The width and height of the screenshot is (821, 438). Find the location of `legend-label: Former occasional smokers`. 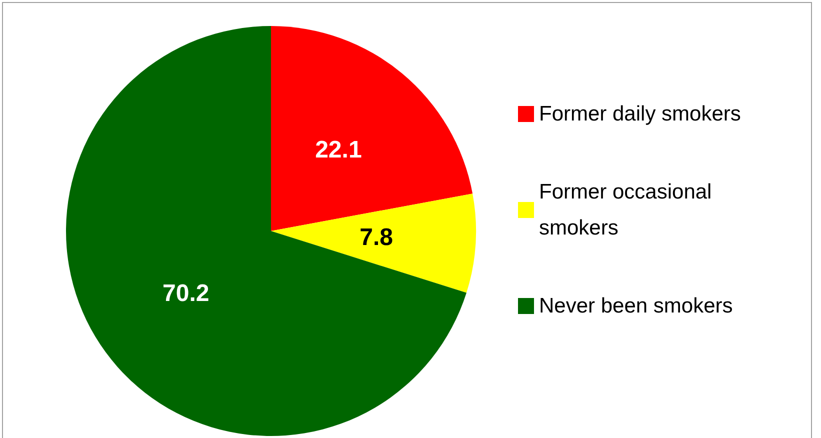

legend-label: Former occasional smokers is located at coordinates (628, 210).